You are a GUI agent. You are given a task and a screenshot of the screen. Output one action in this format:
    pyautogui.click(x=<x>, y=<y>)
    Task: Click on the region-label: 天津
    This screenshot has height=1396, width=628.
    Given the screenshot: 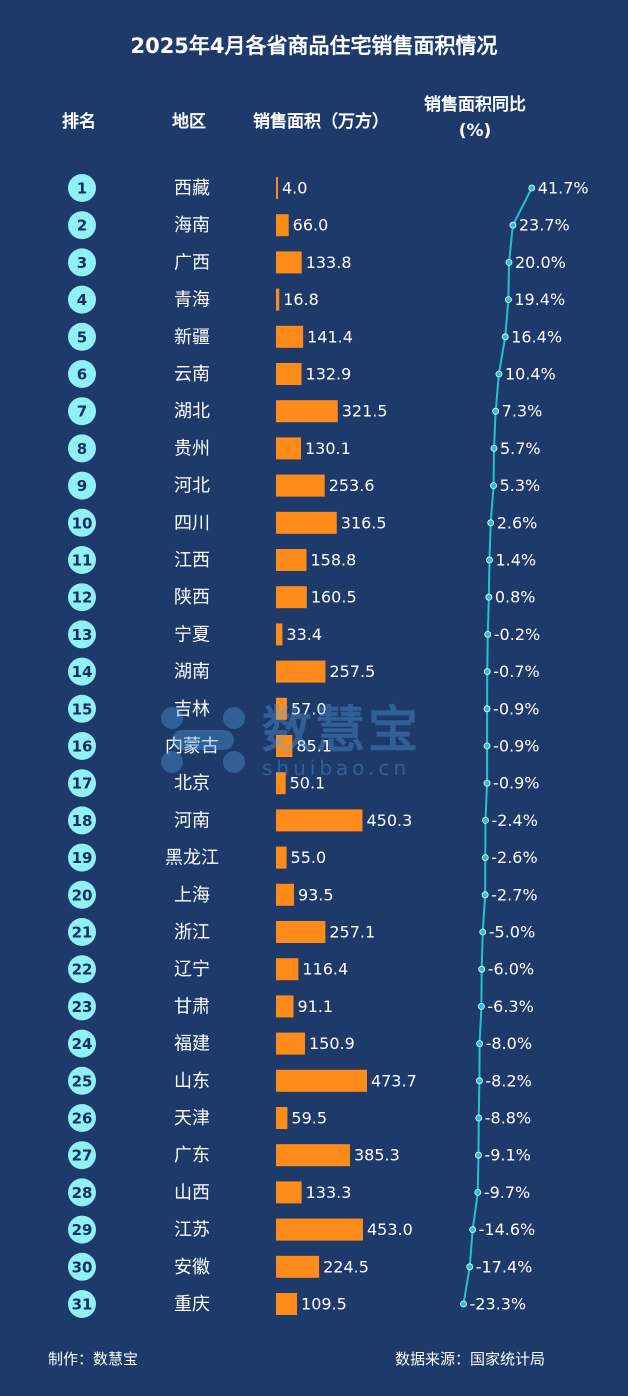 What is the action you would take?
    pyautogui.click(x=192, y=1118)
    